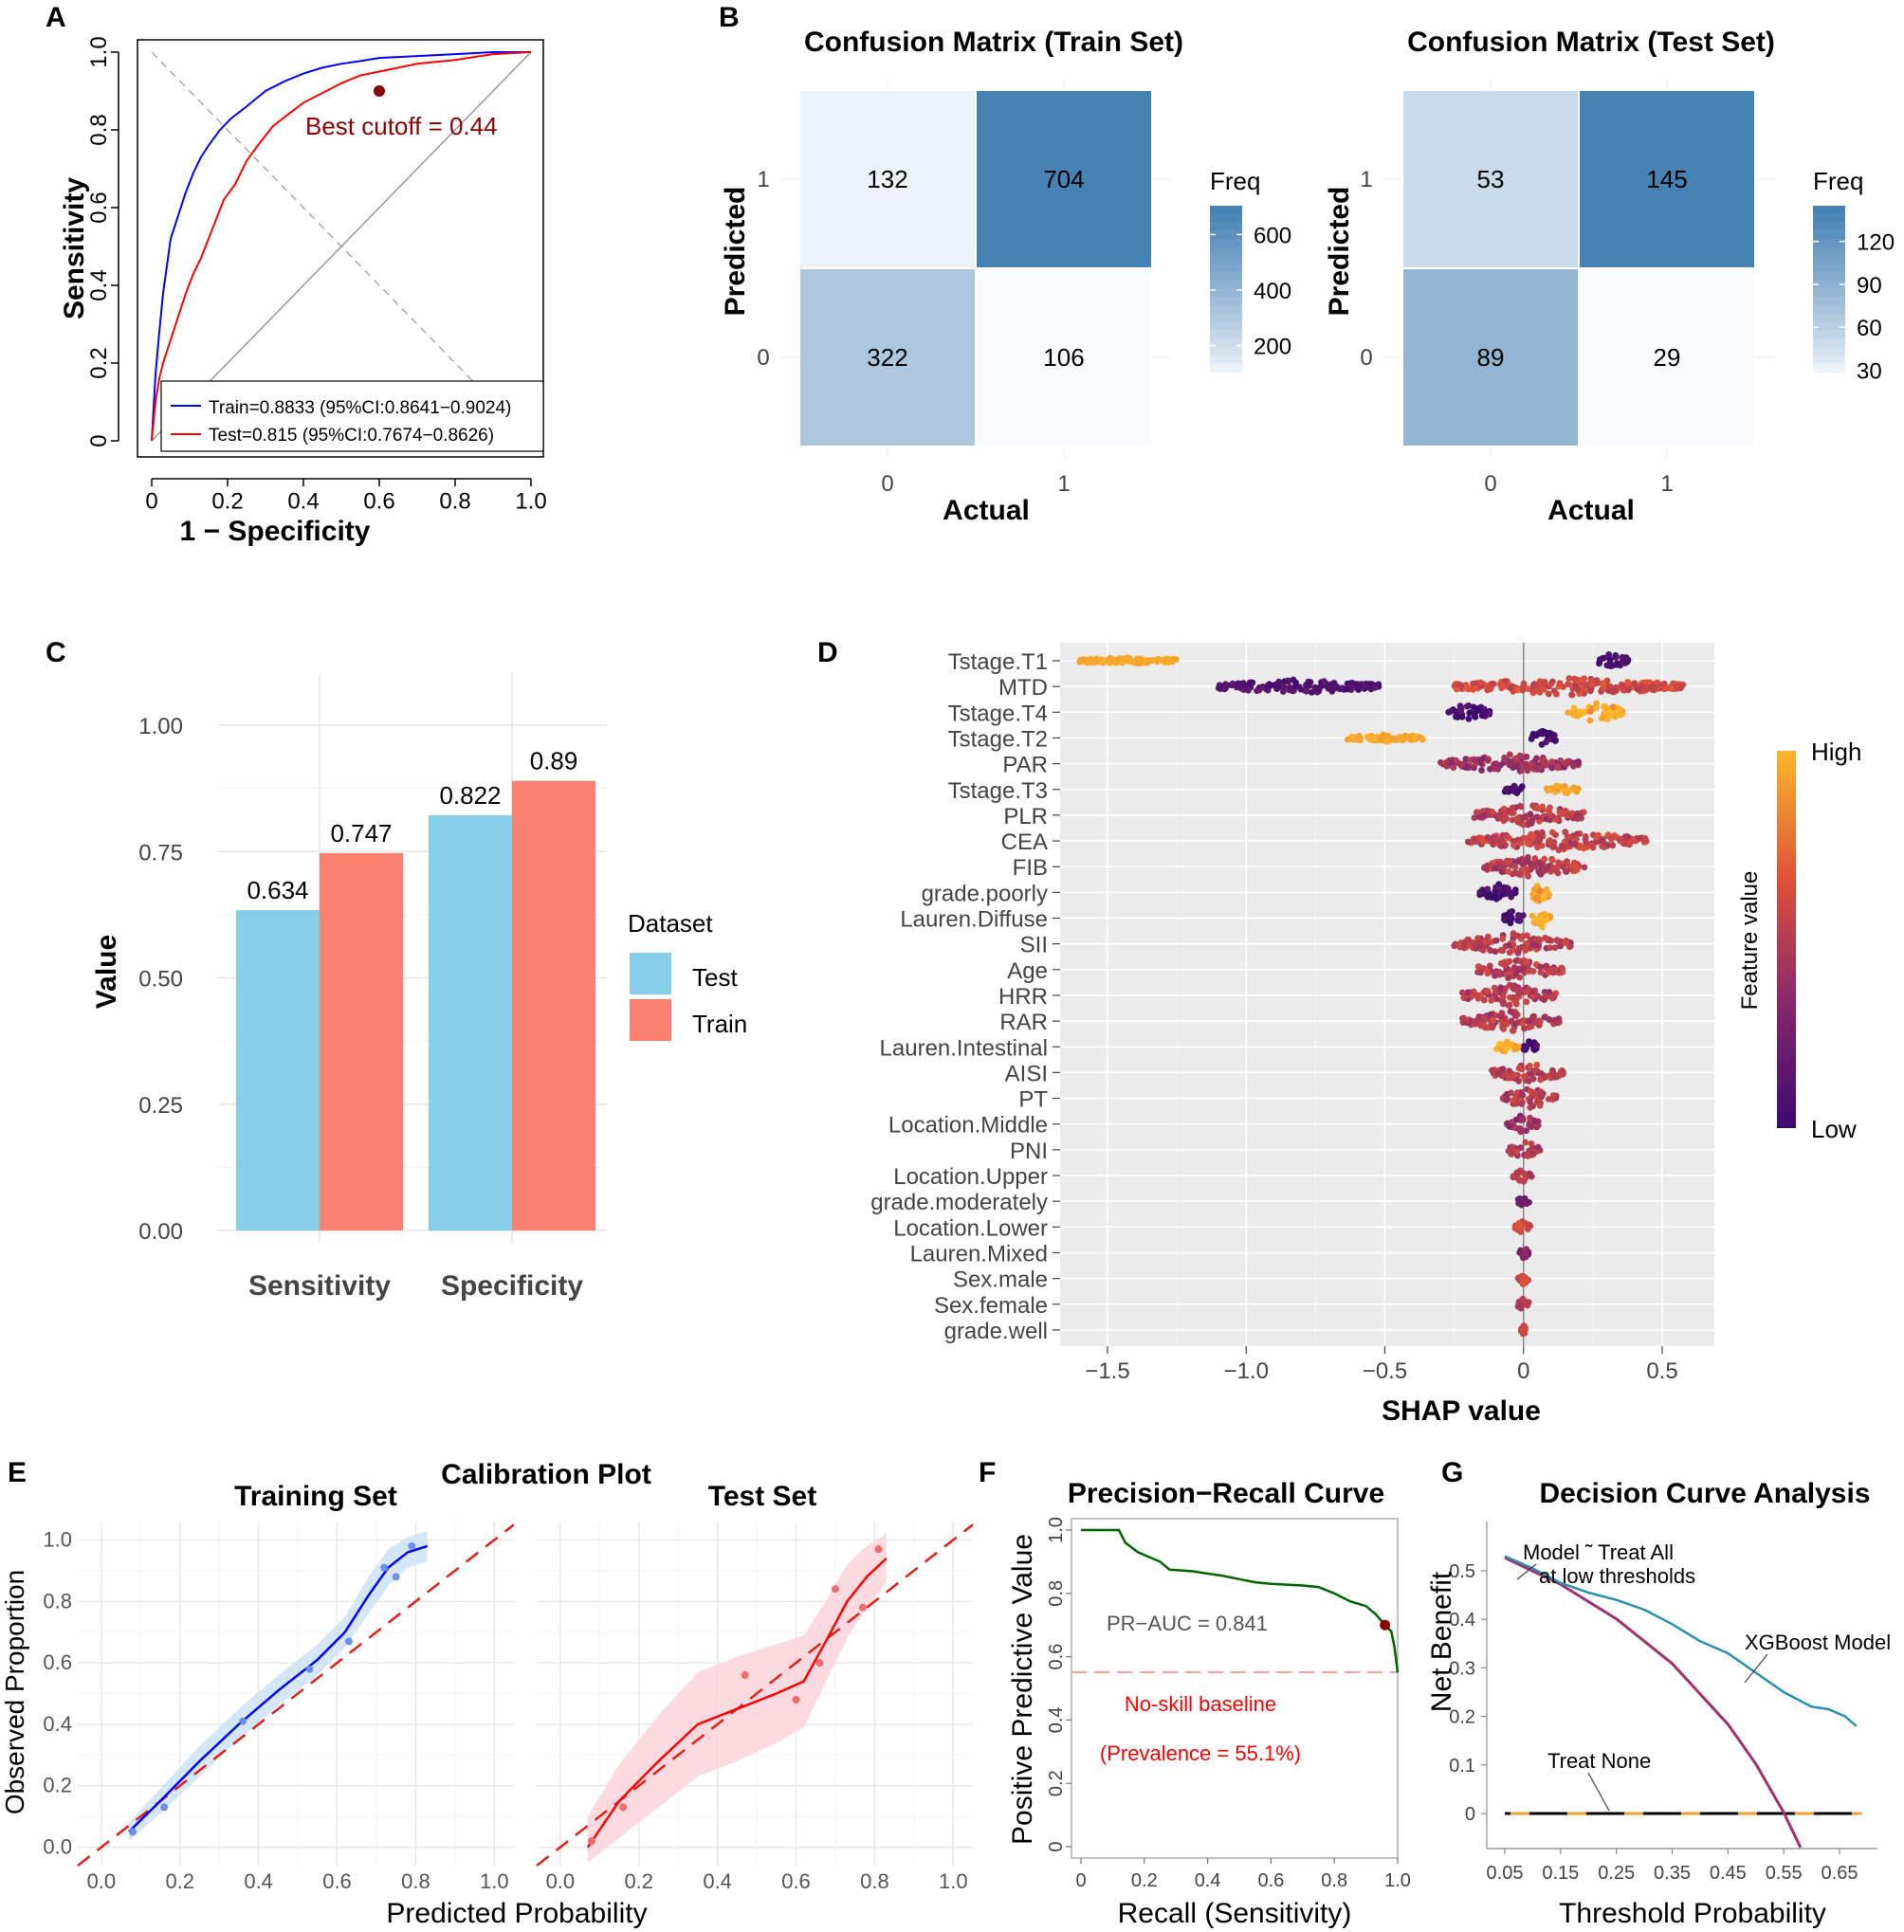  Describe the element at coordinates (1756, 1669) in the screenshot. I see `dca-label-leader` at that location.